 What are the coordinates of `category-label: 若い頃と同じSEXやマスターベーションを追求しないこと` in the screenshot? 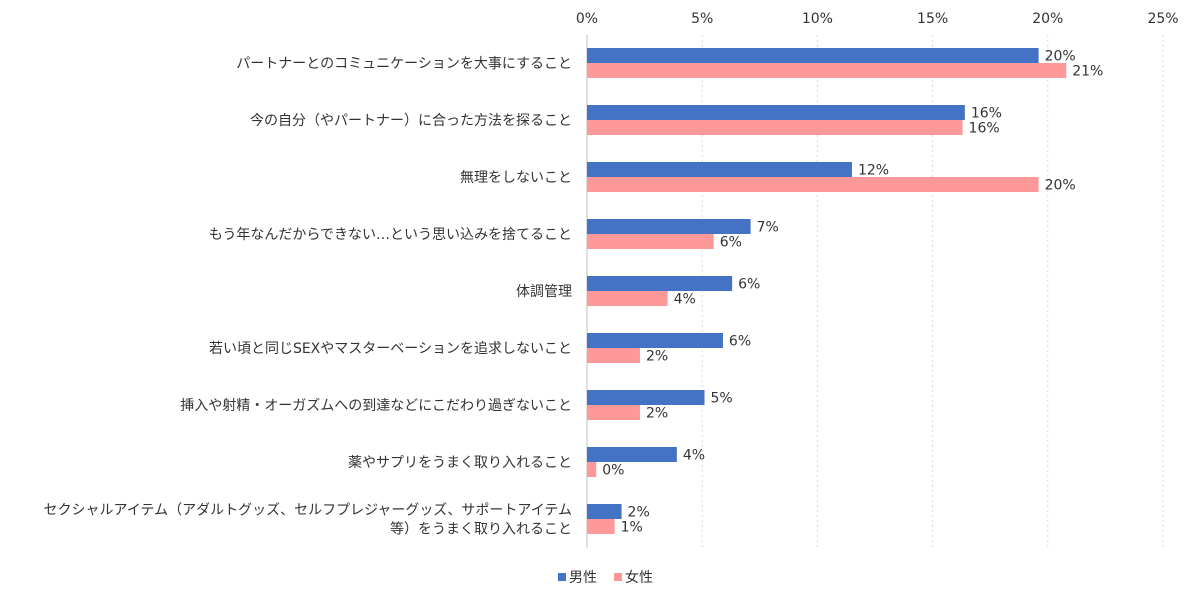 It's located at (390, 349).